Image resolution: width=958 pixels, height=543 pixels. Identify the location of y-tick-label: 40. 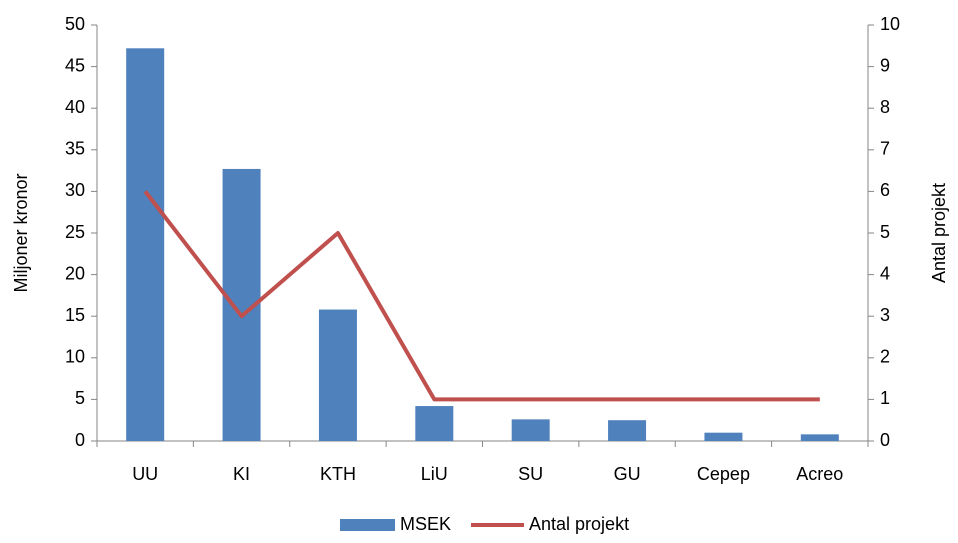
(75, 107).